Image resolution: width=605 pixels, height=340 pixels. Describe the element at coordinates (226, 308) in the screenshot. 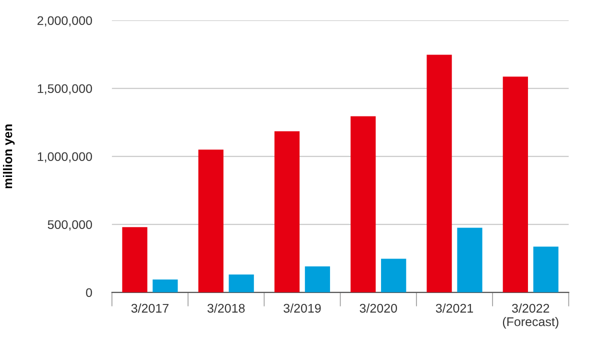

I see `x-tick-label: 3/2018` at that location.